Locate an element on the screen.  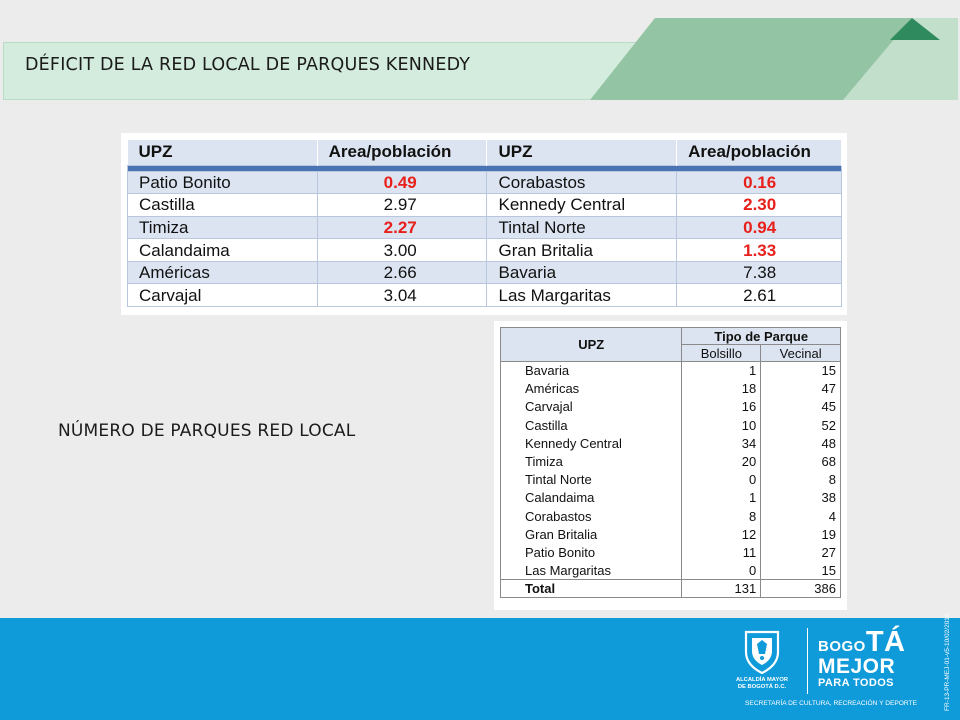
bolsillo-cell: 131 is located at coordinates (721, 589).